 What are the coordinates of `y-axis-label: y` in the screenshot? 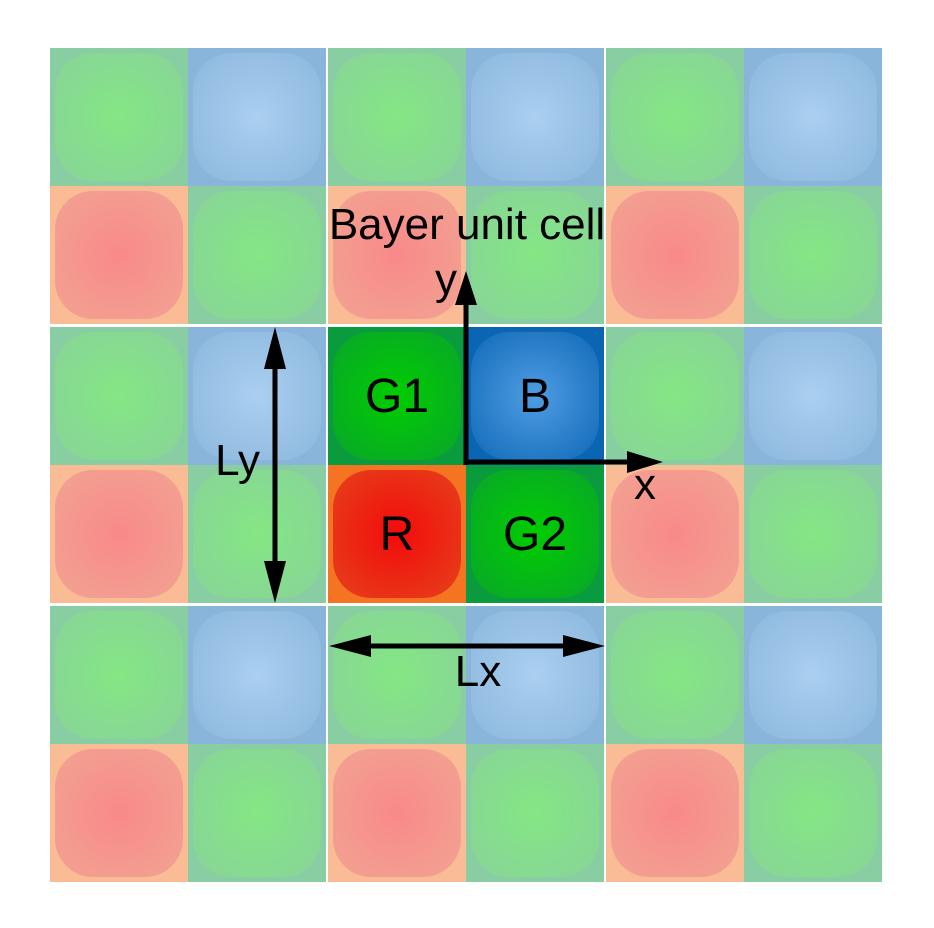 It's located at (446, 279).